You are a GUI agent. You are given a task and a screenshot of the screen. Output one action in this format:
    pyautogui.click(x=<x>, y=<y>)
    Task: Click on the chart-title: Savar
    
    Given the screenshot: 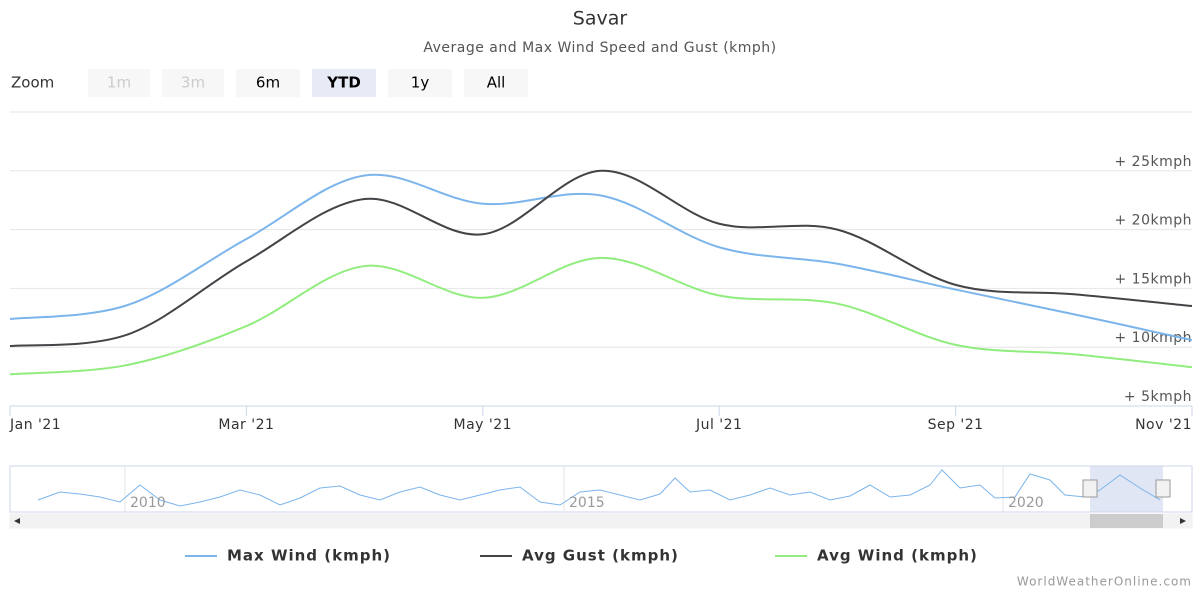 What is the action you would take?
    pyautogui.click(x=600, y=19)
    